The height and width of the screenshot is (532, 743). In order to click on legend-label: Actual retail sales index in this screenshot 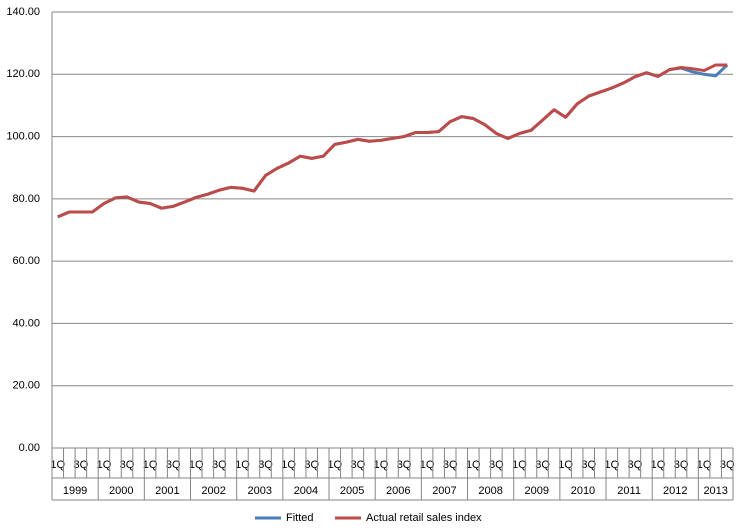, I will do `click(424, 518)`.